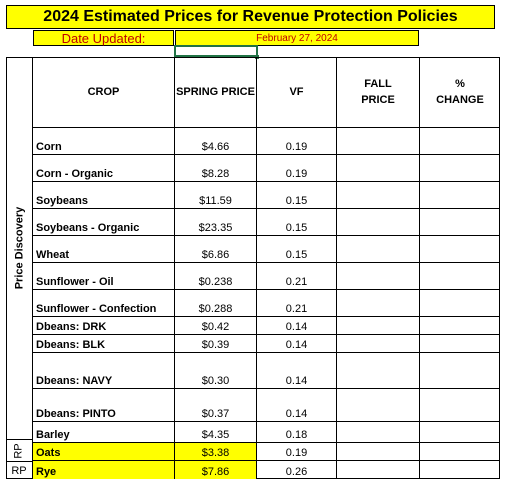 This screenshot has height=483, width=506. I want to click on crop-cell: Dbeans: PINTO, so click(104, 405).